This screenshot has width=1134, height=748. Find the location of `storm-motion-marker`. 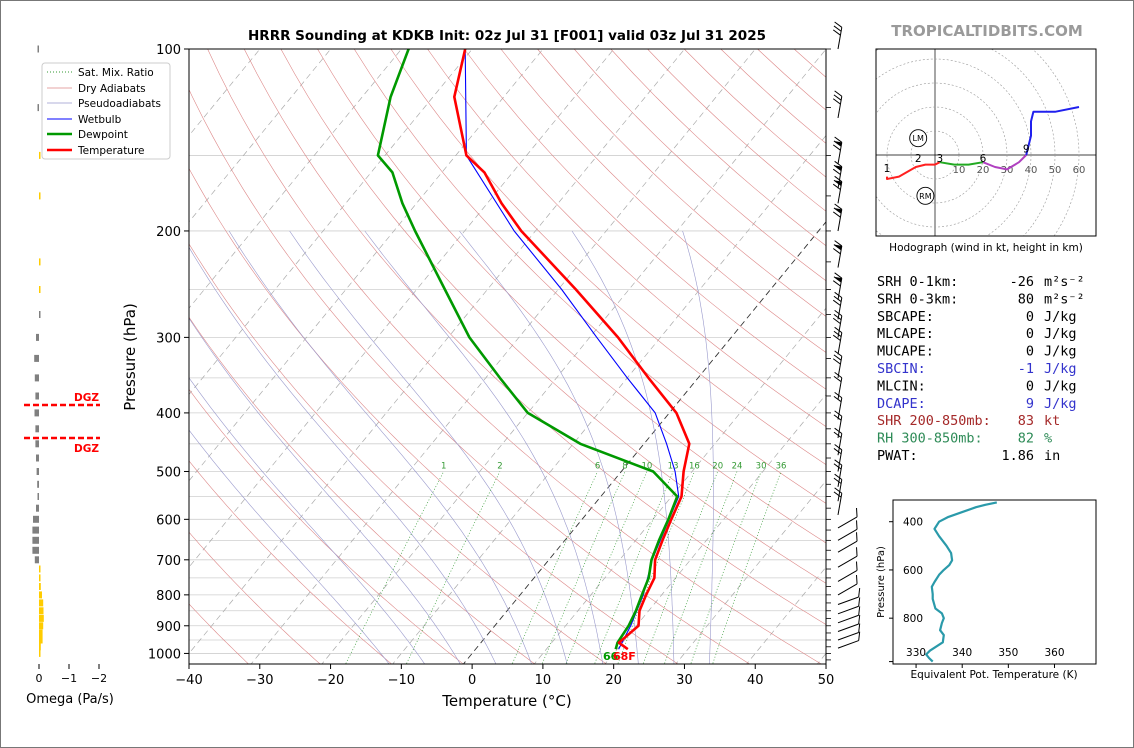

storm-motion-marker is located at coordinates (918, 138).